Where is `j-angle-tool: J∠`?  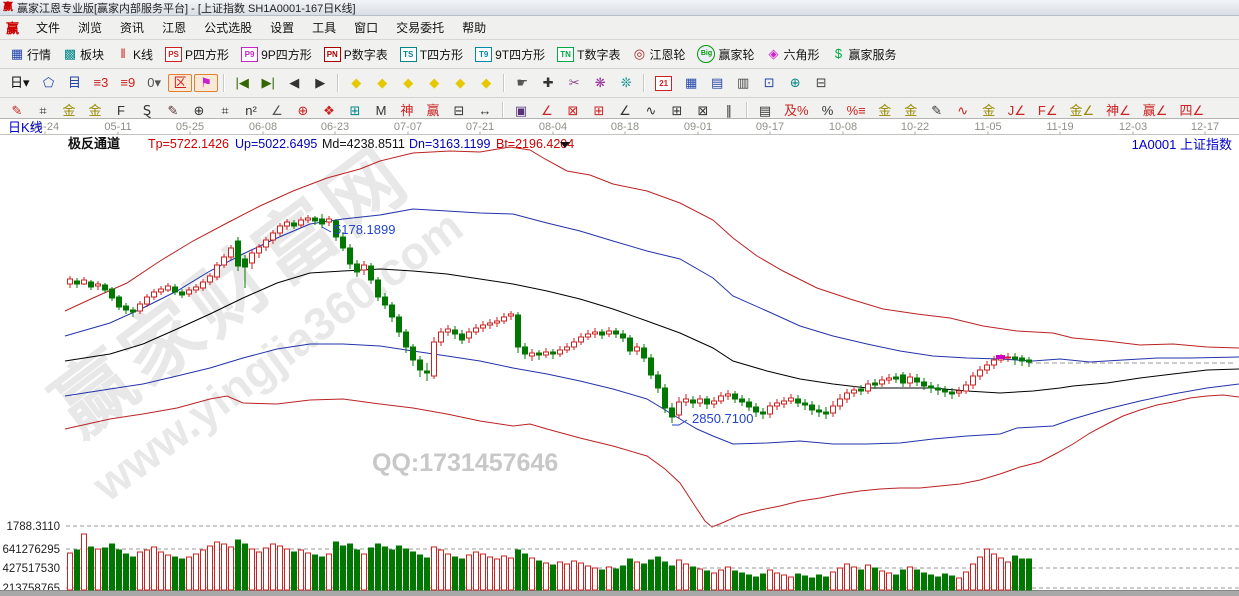
j-angle-tool: J∠ is located at coordinates (1017, 111).